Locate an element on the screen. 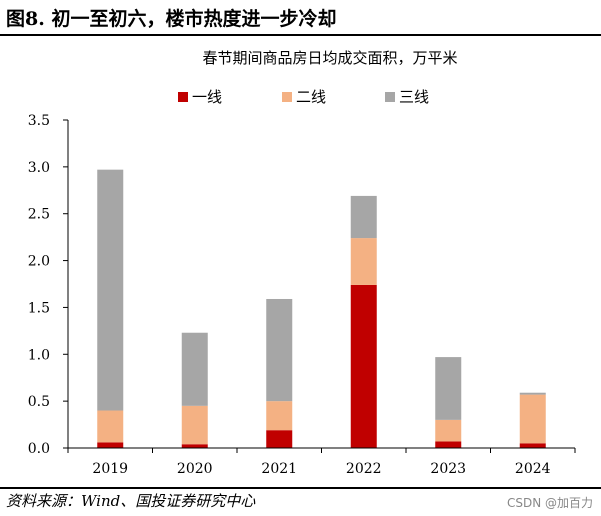 Image resolution: width=601 pixels, height=516 pixels. y-tick-label: 0.0 is located at coordinates (39, 449).